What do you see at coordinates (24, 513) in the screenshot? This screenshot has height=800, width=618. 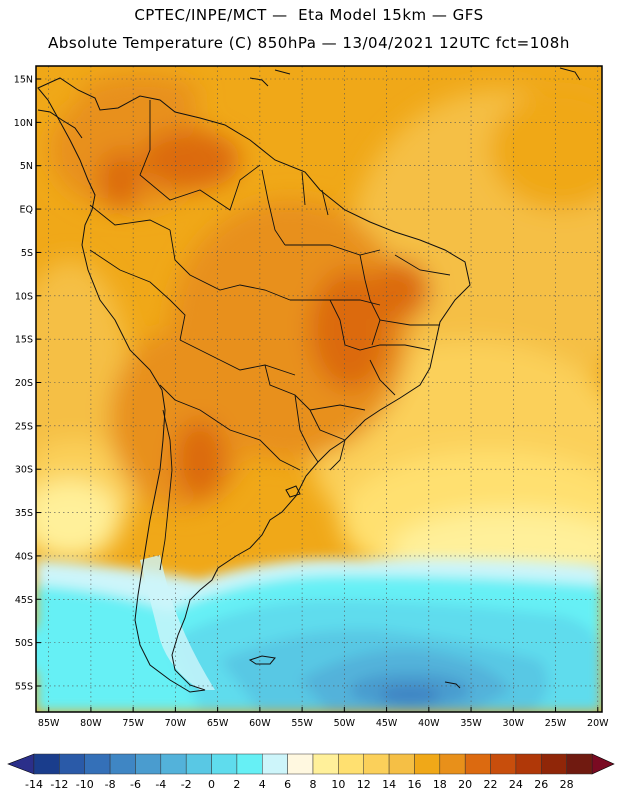 I see `lat-label: 35S` at bounding box center [24, 513].